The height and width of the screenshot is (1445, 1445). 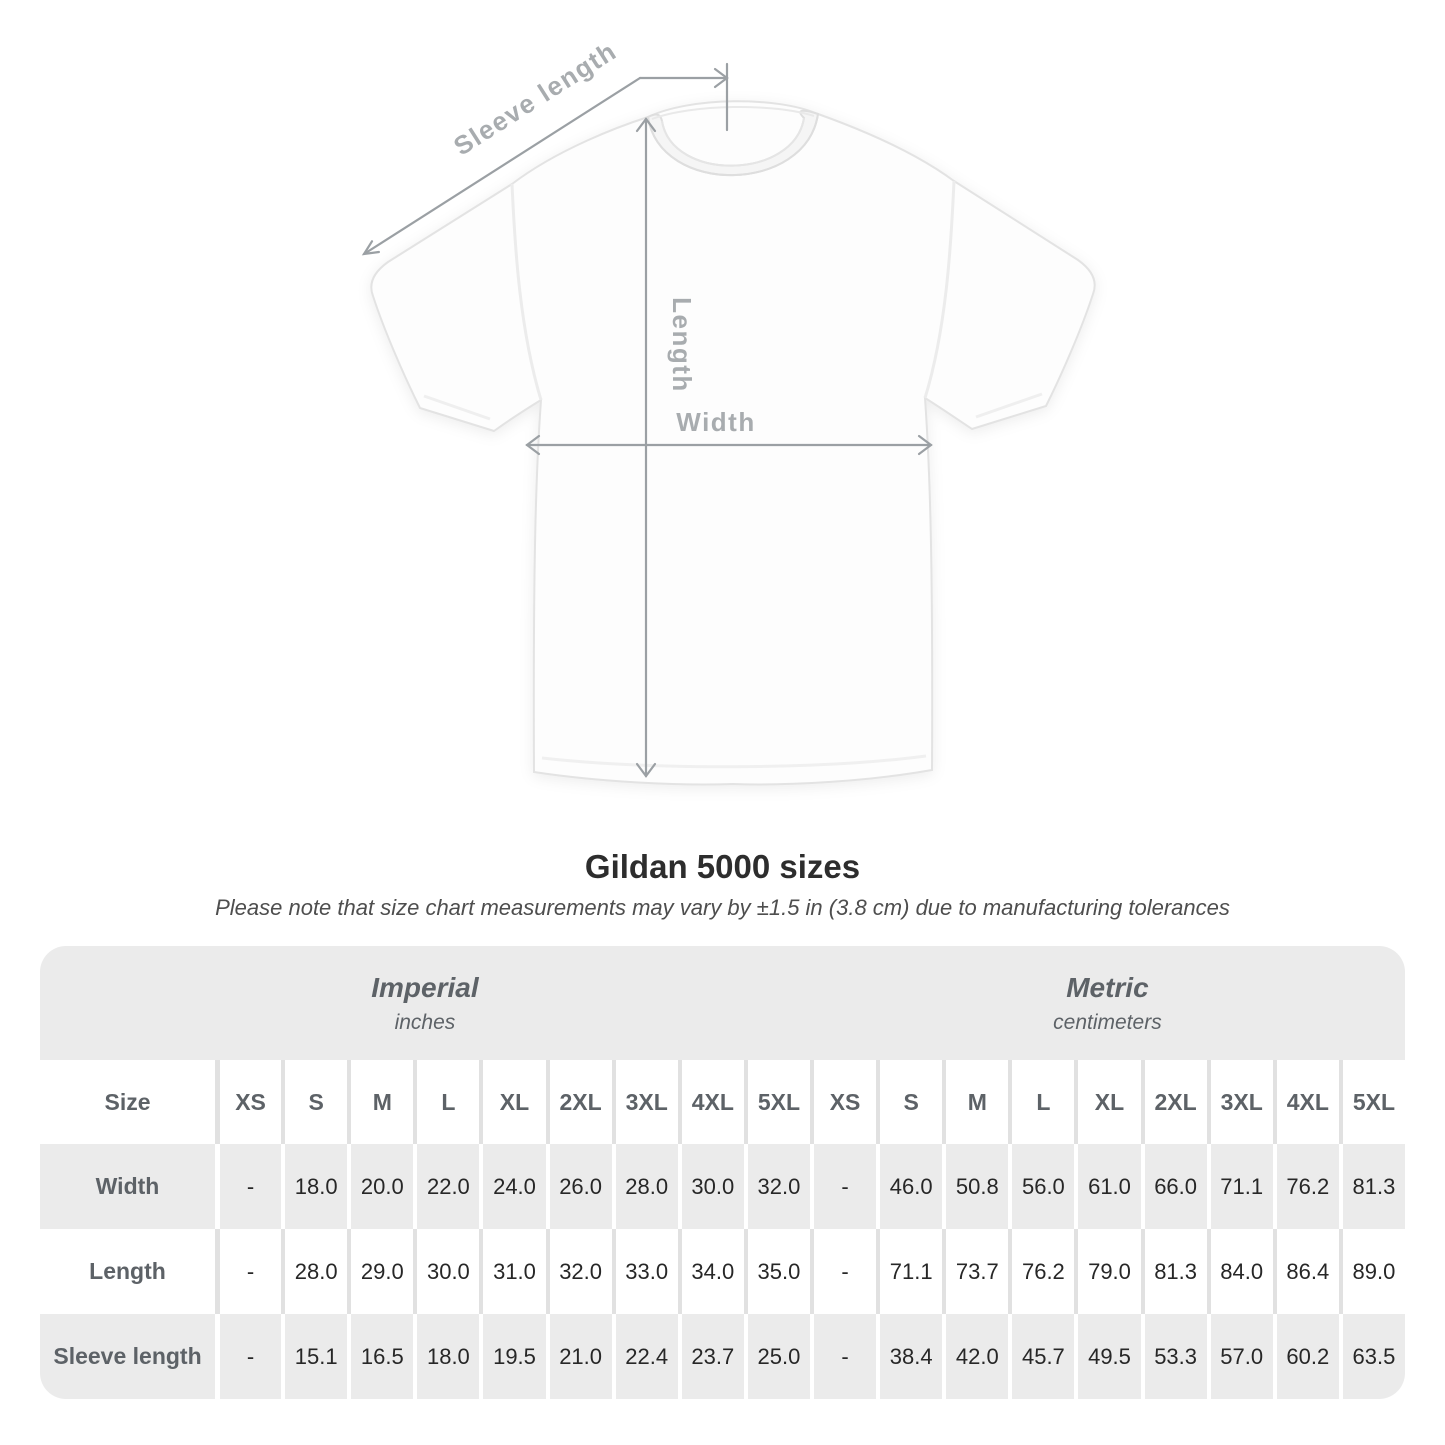 I want to click on imperial-group-header: Imperial inches, so click(x=425, y=1003).